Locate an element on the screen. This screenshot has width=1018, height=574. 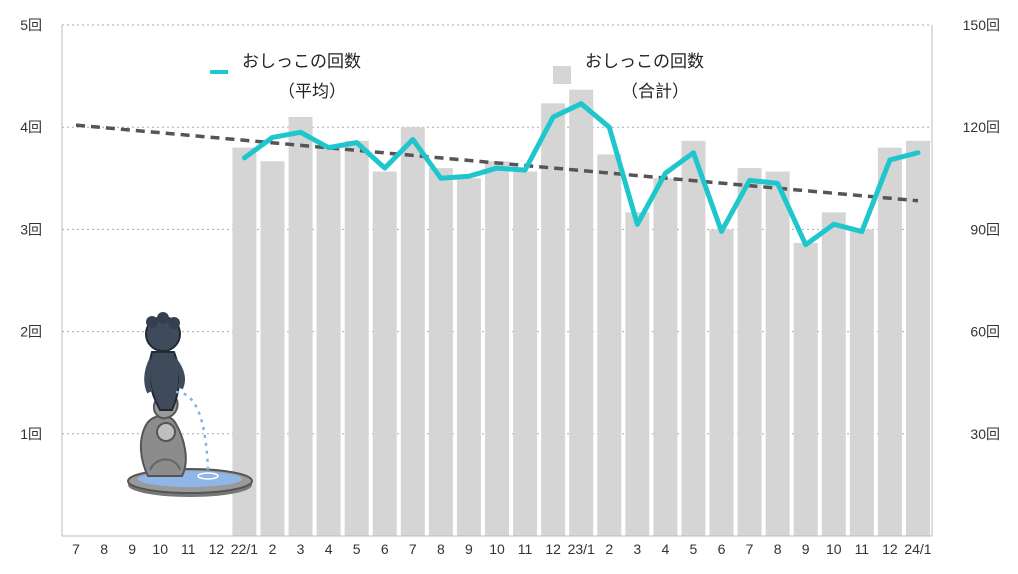
right-axis-ticks: 30回 60回 90回 120回 150回 is located at coordinates (981, 229).